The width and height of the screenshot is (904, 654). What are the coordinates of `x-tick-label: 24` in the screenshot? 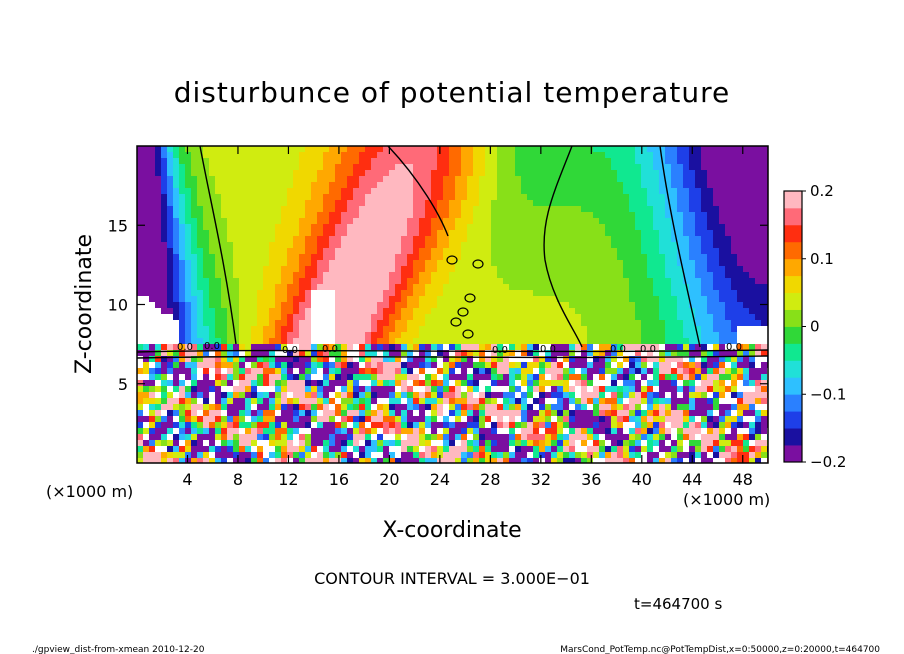 It's located at (440, 479).